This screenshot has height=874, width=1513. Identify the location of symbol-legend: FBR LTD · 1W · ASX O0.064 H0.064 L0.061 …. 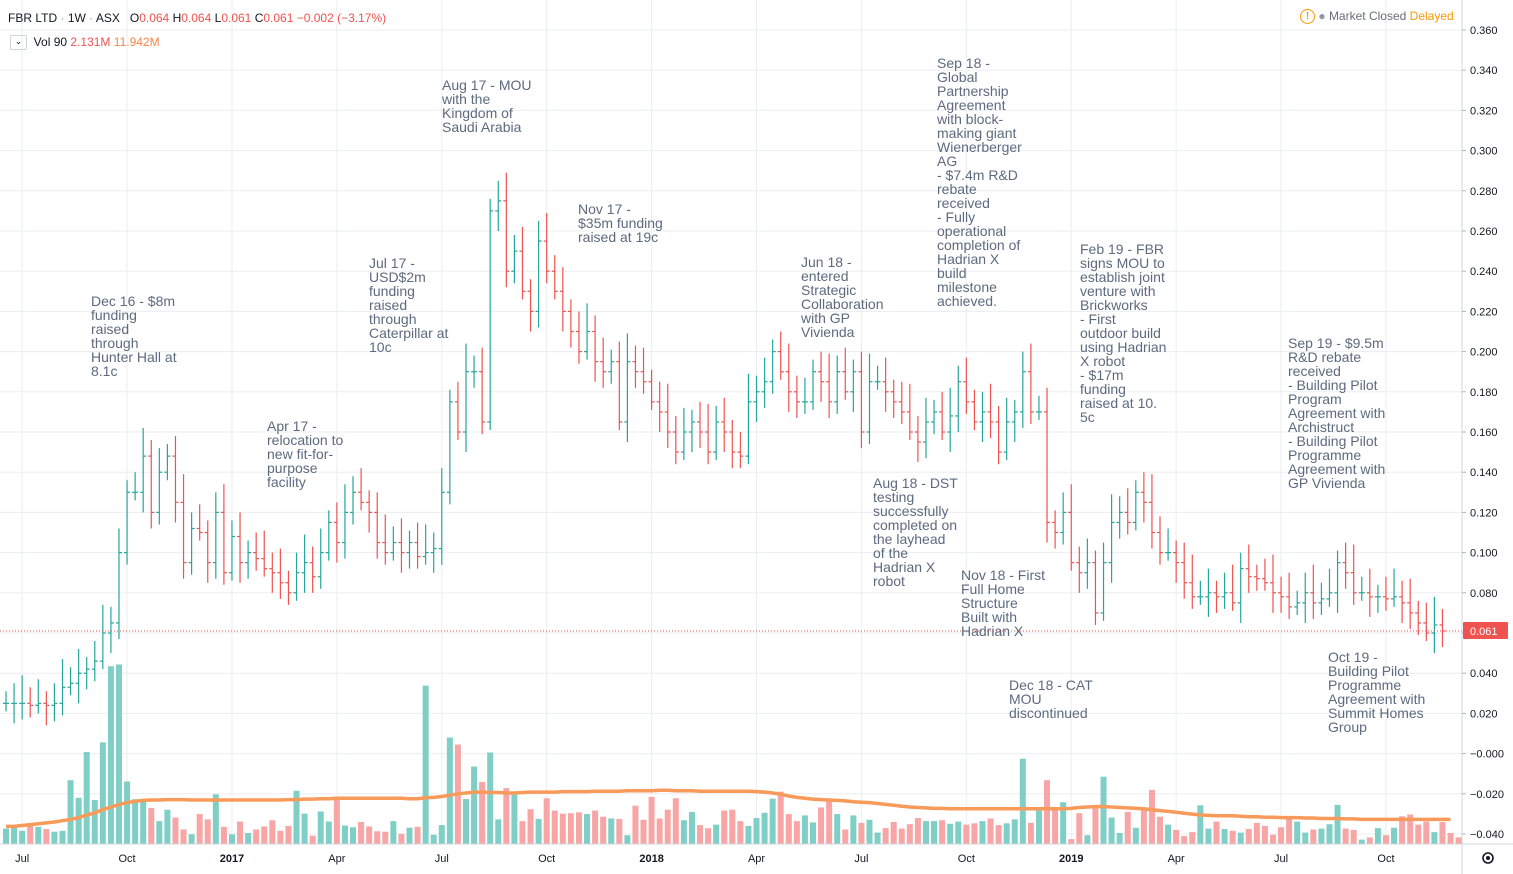
(197, 18).